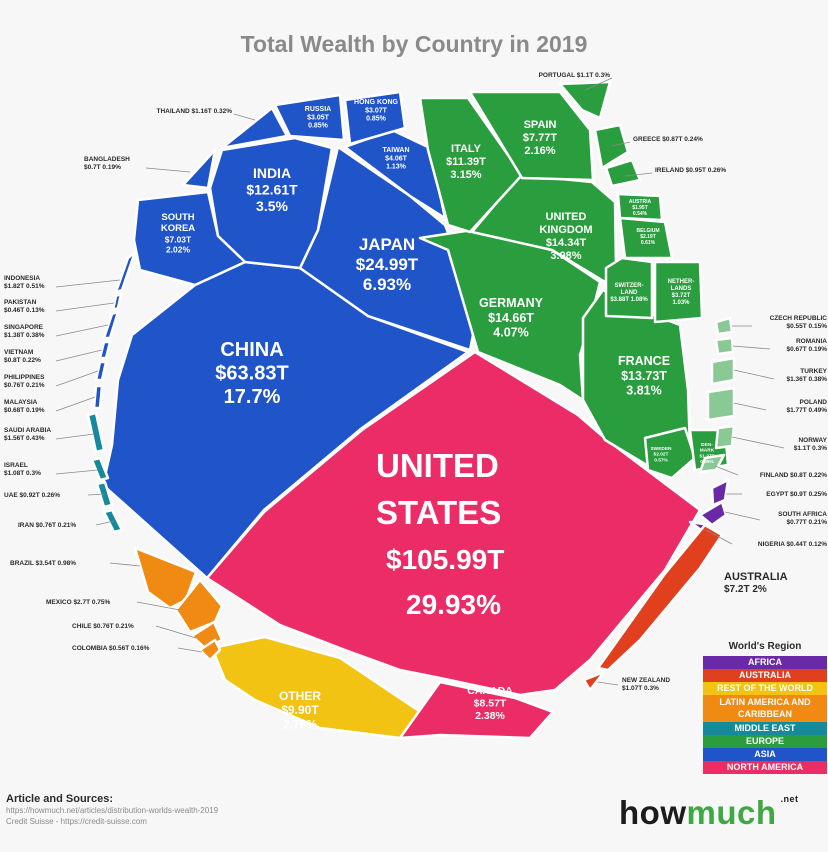 This screenshot has width=828, height=852. What do you see at coordinates (807, 410) in the screenshot?
I see `outer-label-poland-value: $1.77T 0.49%` at bounding box center [807, 410].